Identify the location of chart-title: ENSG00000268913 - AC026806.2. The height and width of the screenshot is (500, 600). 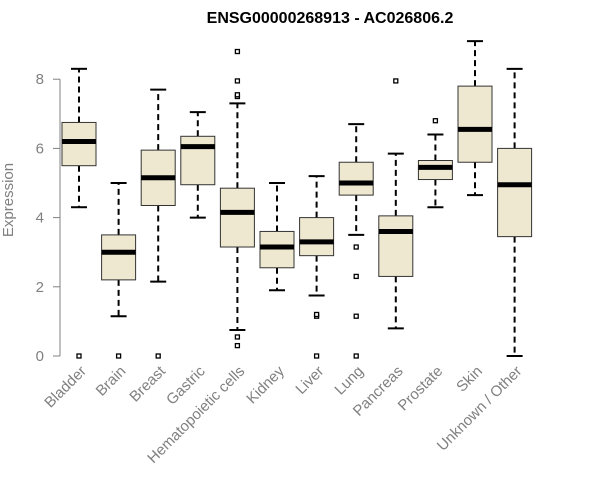
(330, 18).